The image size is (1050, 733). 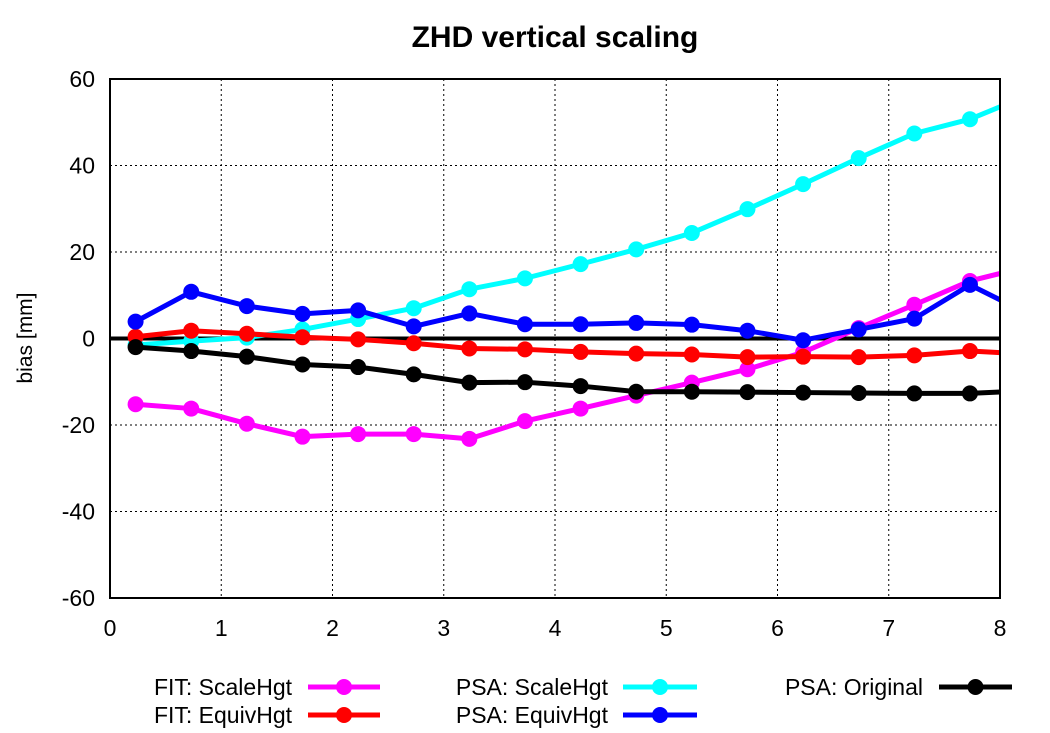 I want to click on legend-label: PSA: Original, so click(x=854, y=687).